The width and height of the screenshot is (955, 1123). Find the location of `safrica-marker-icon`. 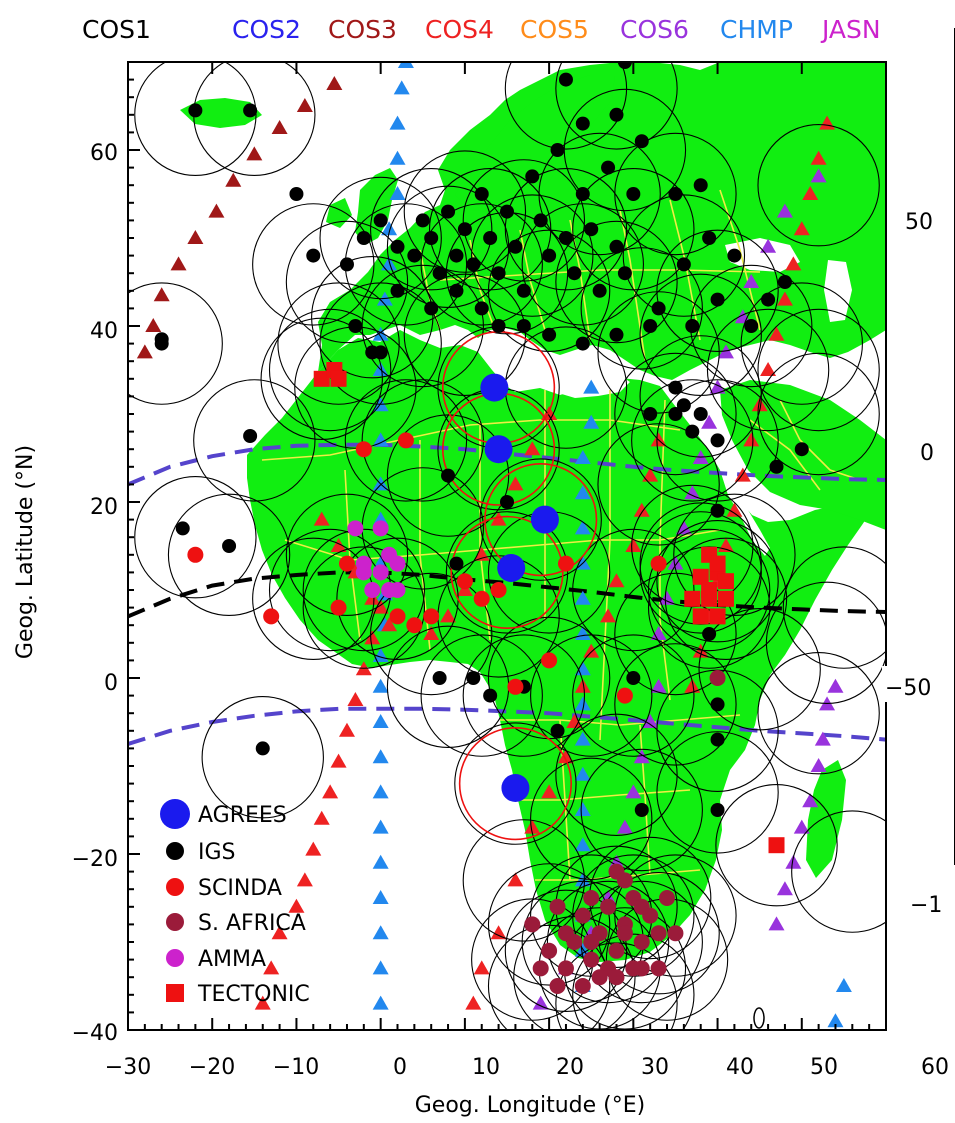

safrica-marker-icon is located at coordinates (175, 922).